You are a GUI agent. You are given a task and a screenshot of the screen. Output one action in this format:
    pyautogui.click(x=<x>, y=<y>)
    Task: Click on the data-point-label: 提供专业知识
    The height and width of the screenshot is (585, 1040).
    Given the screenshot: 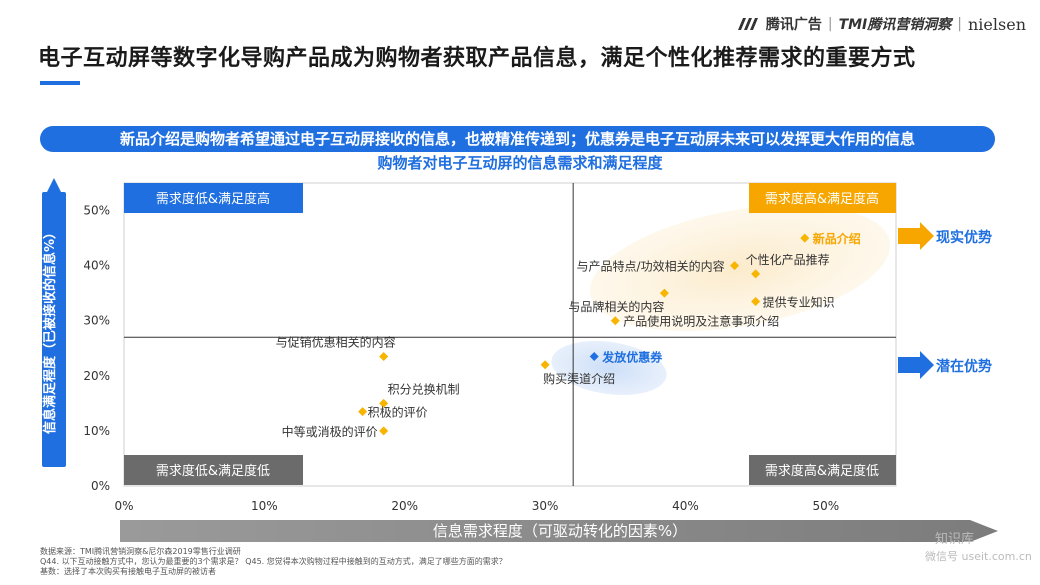 What is the action you would take?
    pyautogui.click(x=799, y=301)
    